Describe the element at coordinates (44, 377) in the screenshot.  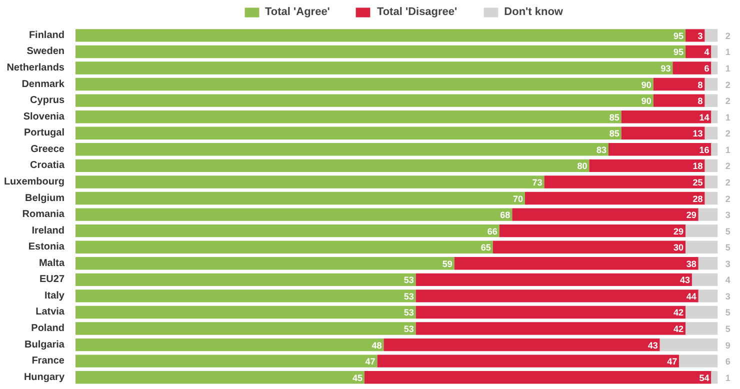
I see `y-tick-label: Hungary` at that location.